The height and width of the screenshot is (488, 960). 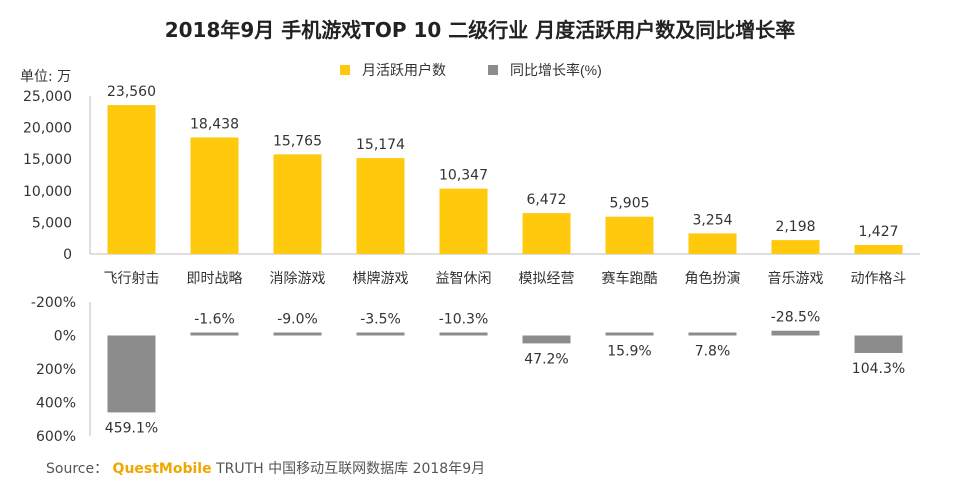 I want to click on top-y-tick-label: 5,000, so click(x=52, y=223).